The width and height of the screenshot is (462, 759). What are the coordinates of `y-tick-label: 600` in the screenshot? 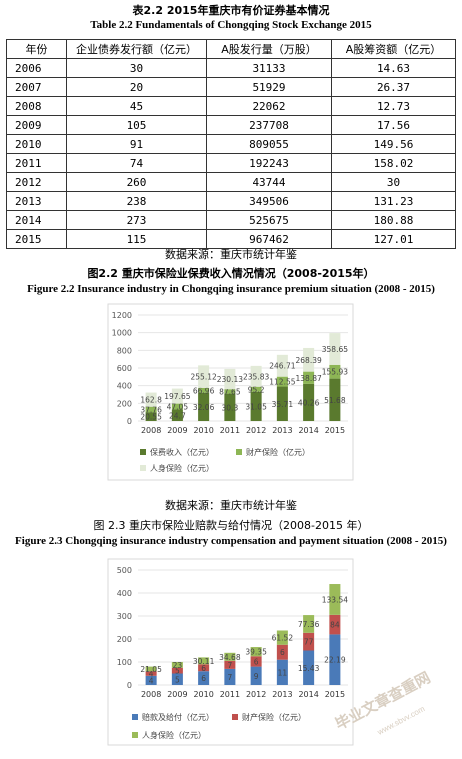 It's located at (124, 368).